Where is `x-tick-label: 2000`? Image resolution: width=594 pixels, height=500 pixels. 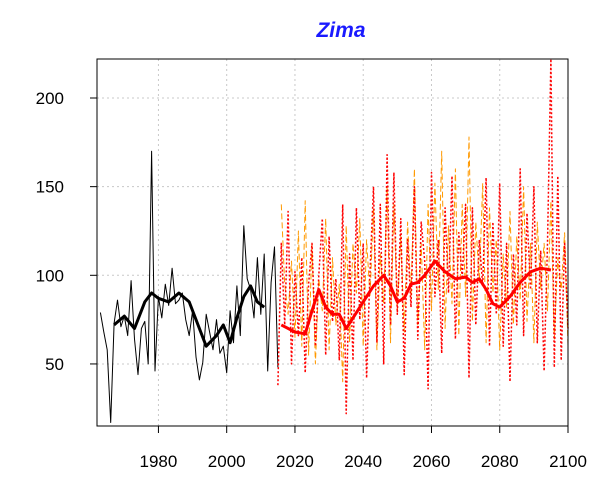 x-tick-label: 2000 is located at coordinates (227, 461).